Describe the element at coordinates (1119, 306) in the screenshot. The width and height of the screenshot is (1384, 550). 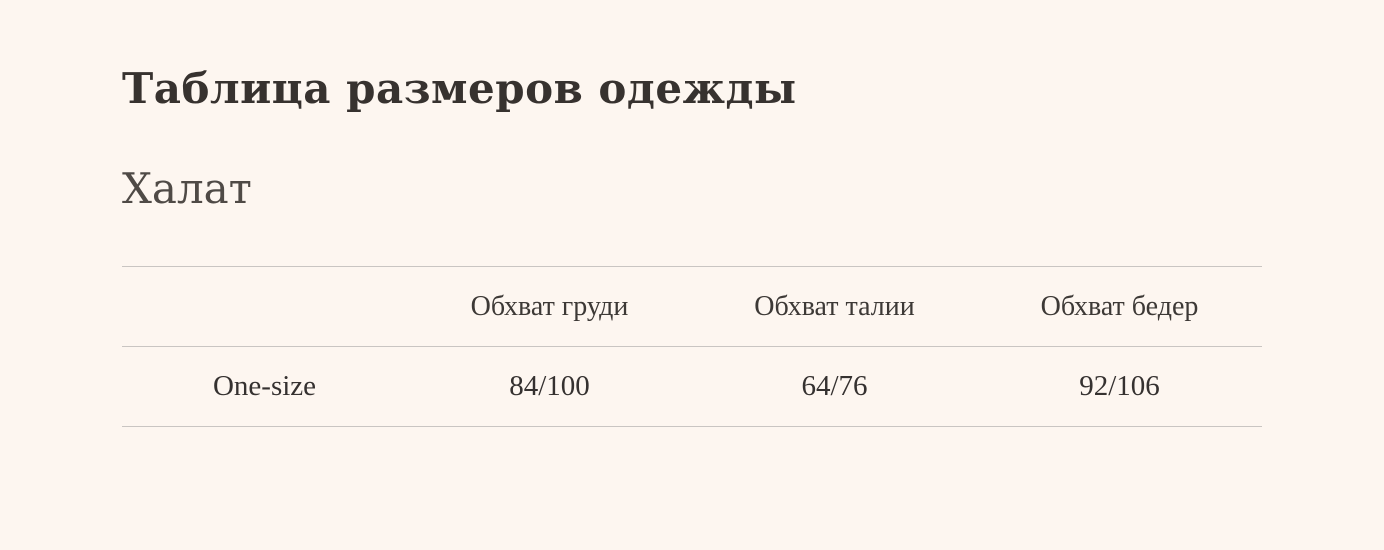
I see `column-header-hips: Обхват бедер` at that location.